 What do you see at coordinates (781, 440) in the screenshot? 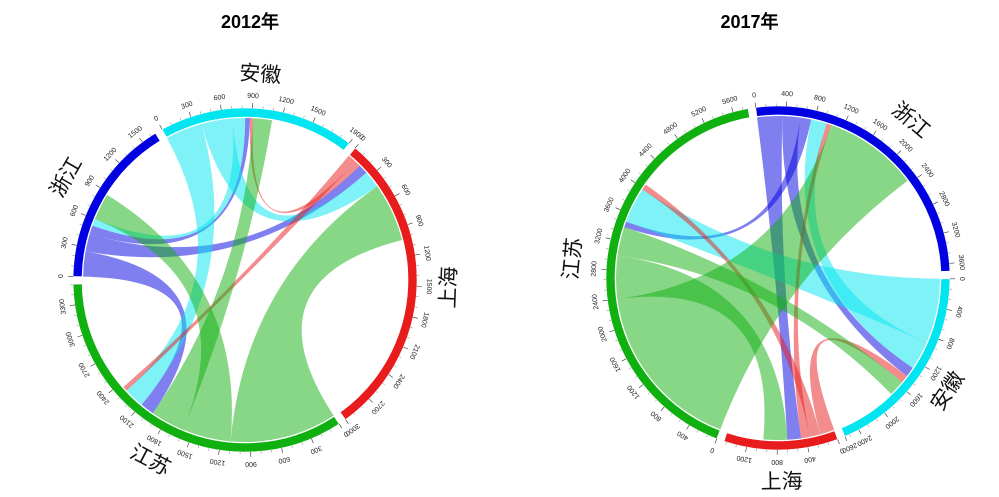
I see `sector-arc-shanghai` at bounding box center [781, 440].